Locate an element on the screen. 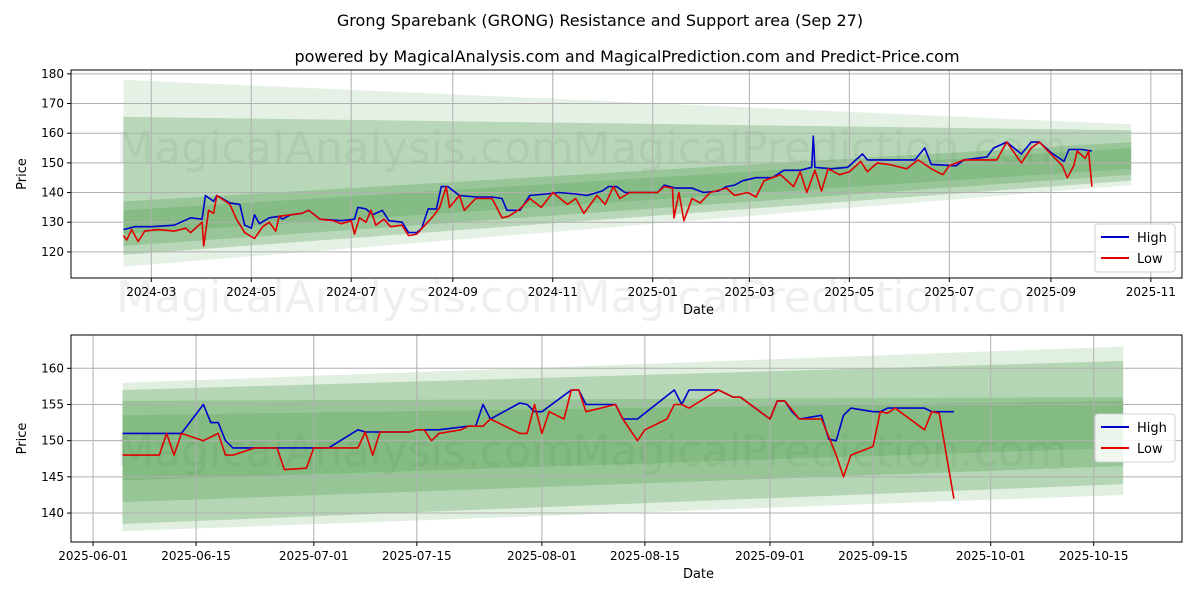 The height and width of the screenshot is (600, 1200). y-tick-label: 170 is located at coordinates (52, 104).